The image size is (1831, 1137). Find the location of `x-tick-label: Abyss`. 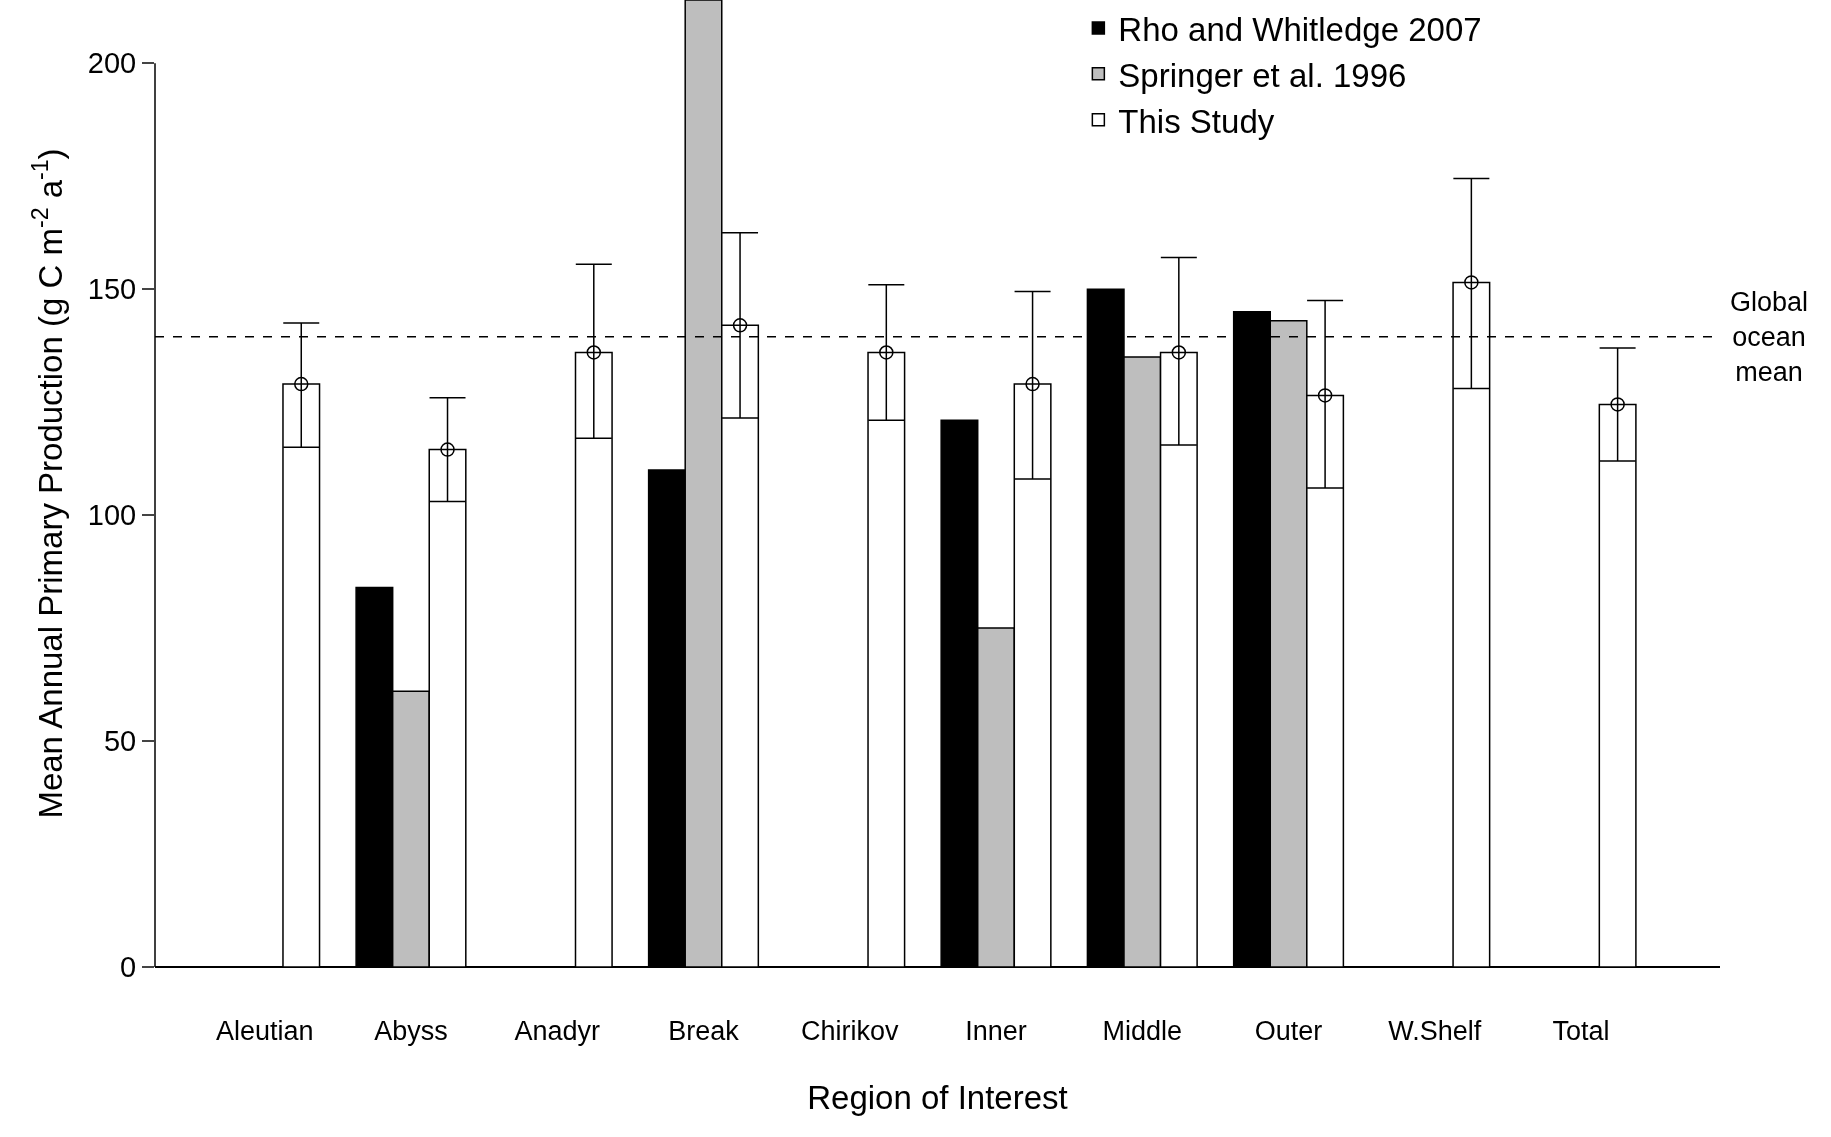

x-tick-label: Abyss is located at coordinates (411, 1031).